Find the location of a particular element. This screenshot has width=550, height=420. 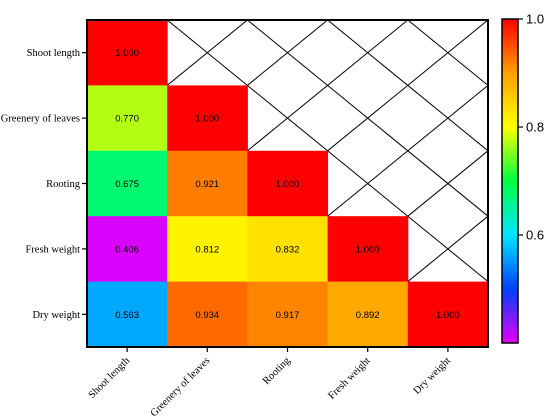

column-label: Greenery of leaves is located at coordinates (181, 387).